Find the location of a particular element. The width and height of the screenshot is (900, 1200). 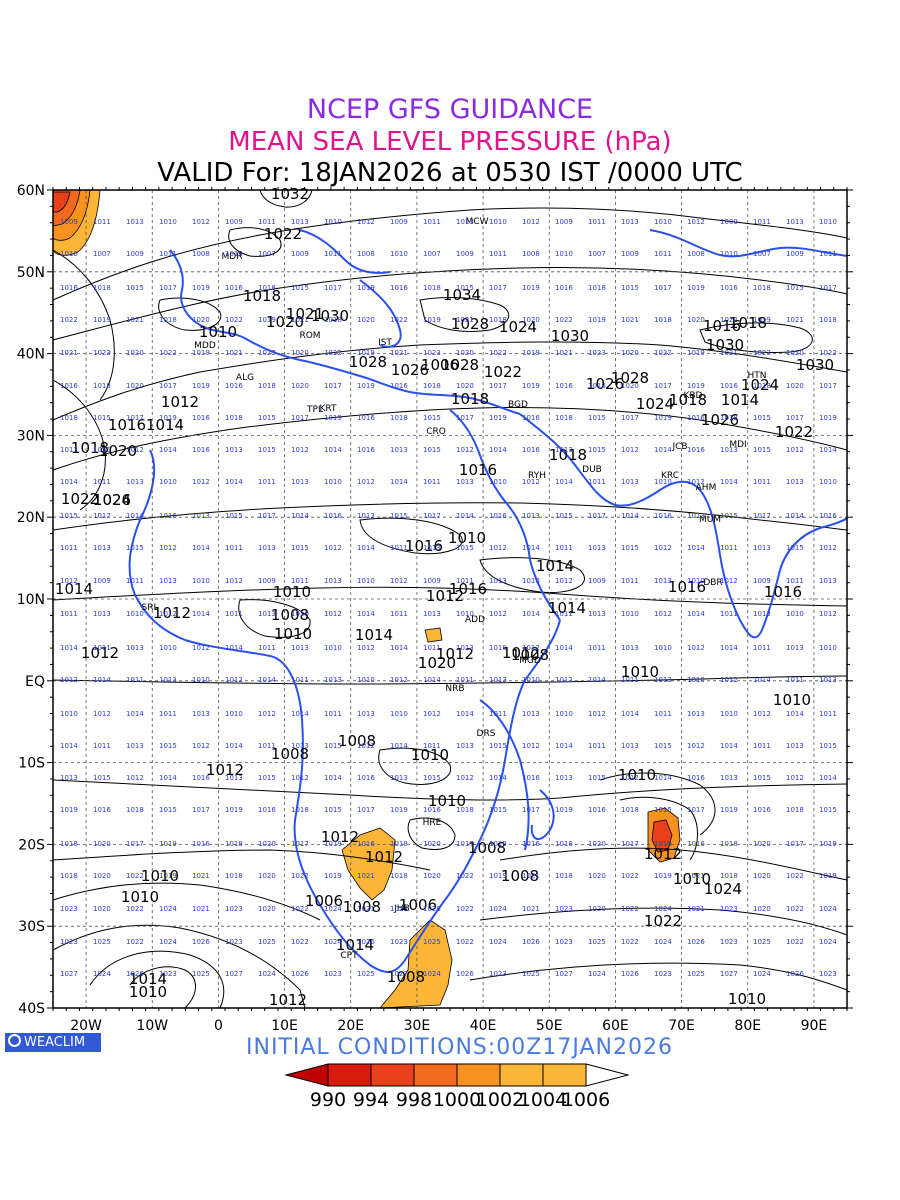

grid-point-value: 1021 is located at coordinates (234, 353).